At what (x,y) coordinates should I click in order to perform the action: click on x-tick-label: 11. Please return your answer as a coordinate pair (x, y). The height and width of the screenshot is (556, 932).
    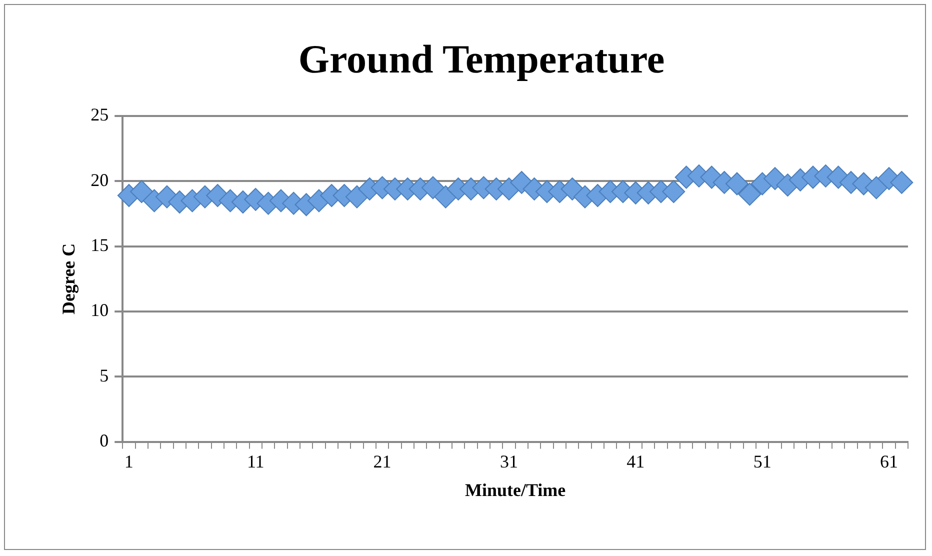
    Looking at the image, I should click on (255, 461).